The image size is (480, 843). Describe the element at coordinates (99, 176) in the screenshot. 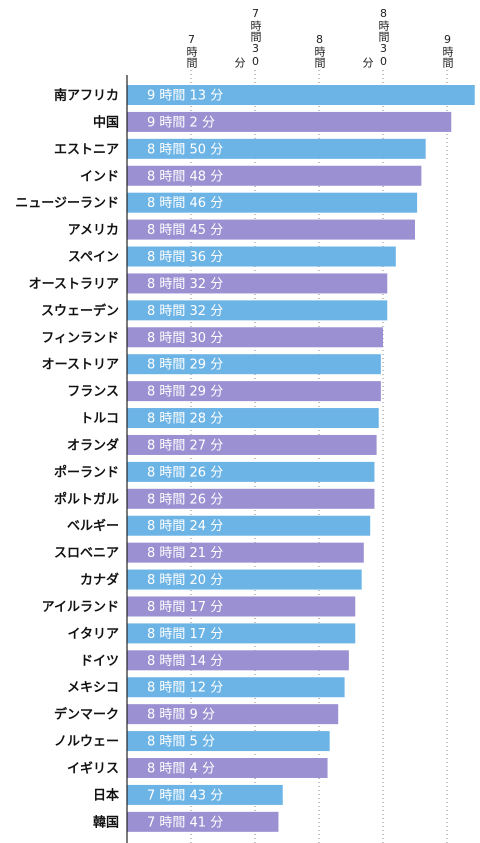

I see `y-tick-label: インド` at that location.